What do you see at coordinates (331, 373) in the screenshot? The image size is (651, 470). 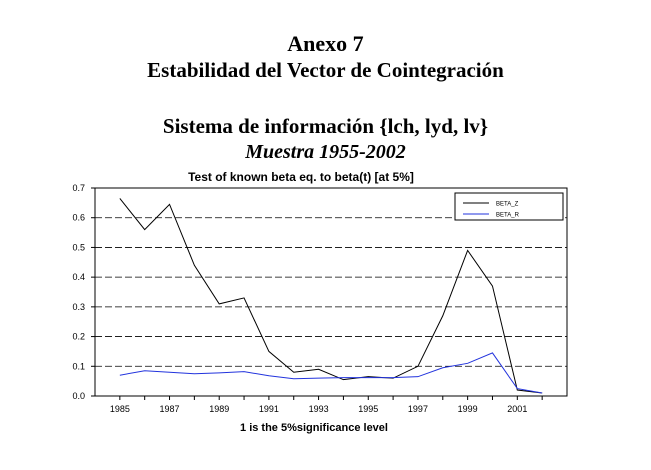 I see `series-line-beta-r` at bounding box center [331, 373].